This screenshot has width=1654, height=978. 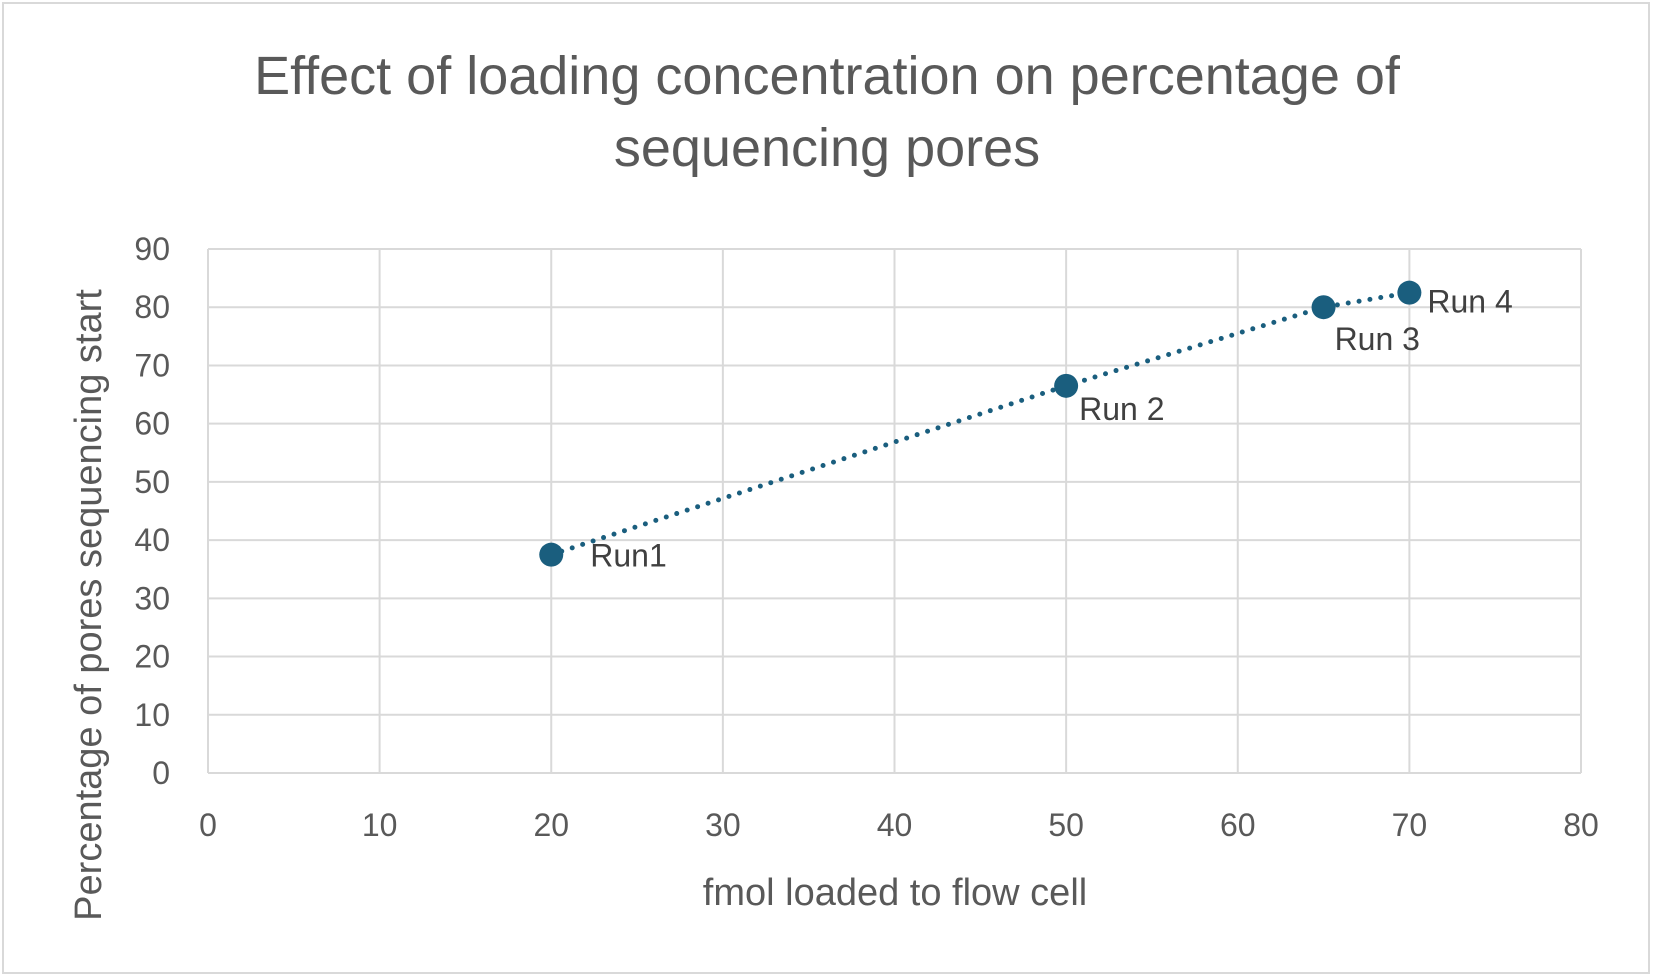 I want to click on y-tick-label: 60, so click(x=152, y=424).